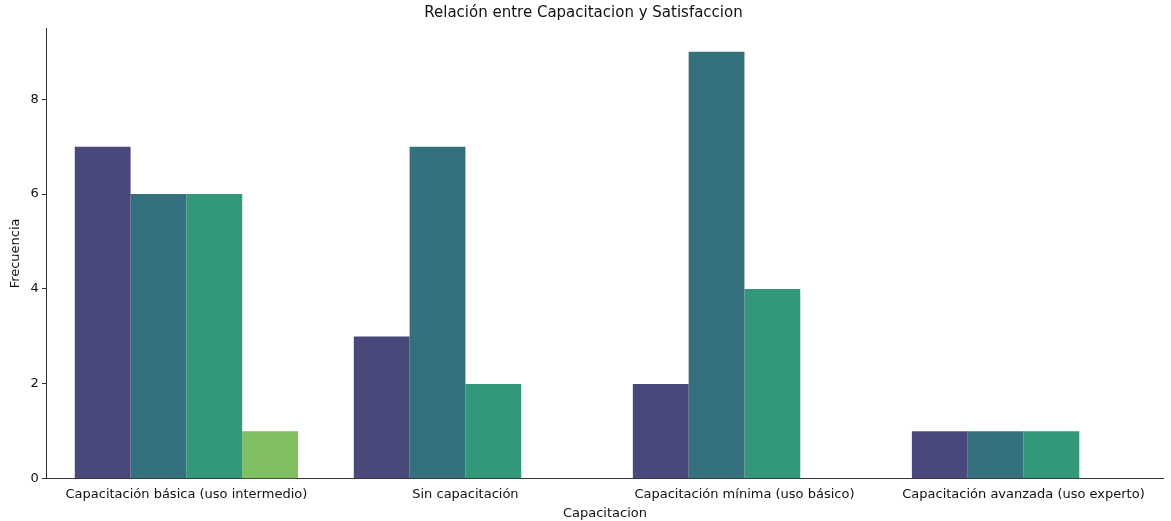 This screenshot has height=521, width=1171. Describe the element at coordinates (34, 383) in the screenshot. I see `y-tick-label: 2` at that location.